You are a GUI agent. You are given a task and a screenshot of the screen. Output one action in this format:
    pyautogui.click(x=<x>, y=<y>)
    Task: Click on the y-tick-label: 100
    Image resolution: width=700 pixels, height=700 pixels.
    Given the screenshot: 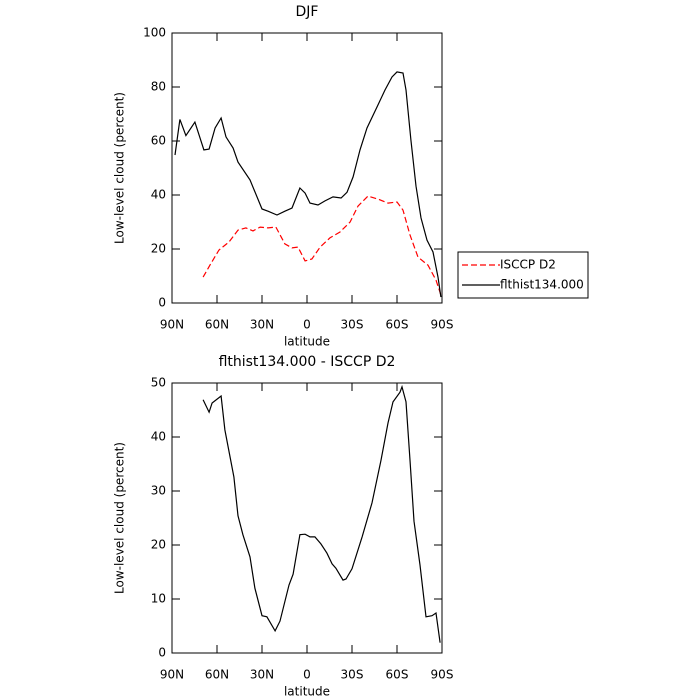 What is the action you would take?
    pyautogui.click(x=154, y=33)
    